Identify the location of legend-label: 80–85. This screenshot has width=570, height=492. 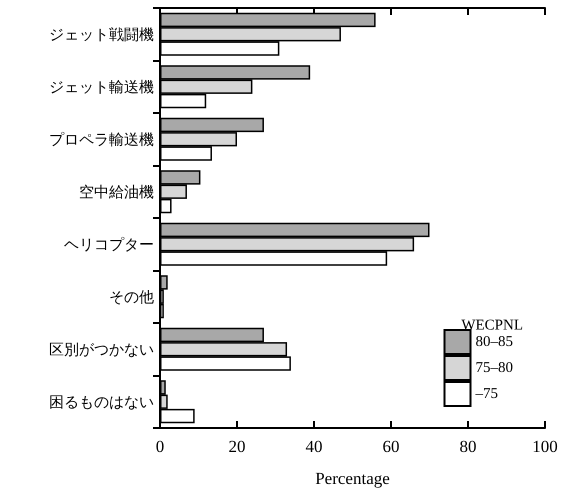
(494, 342).